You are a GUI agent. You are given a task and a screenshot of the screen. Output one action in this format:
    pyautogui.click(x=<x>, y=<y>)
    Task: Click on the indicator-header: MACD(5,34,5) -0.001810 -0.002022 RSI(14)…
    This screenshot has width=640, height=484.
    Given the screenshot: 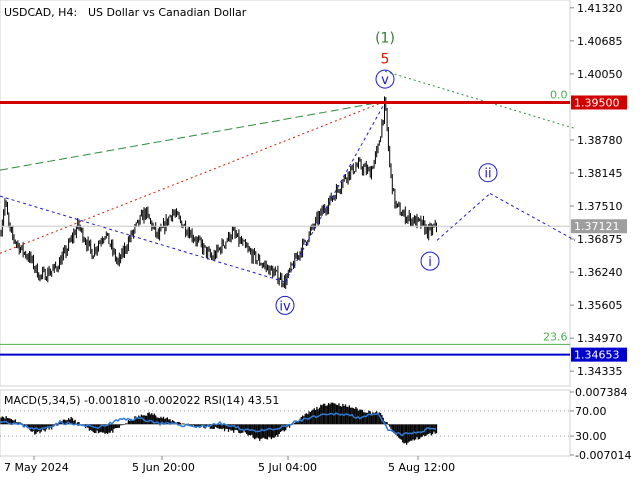 What is the action you would take?
    pyautogui.click(x=141, y=400)
    